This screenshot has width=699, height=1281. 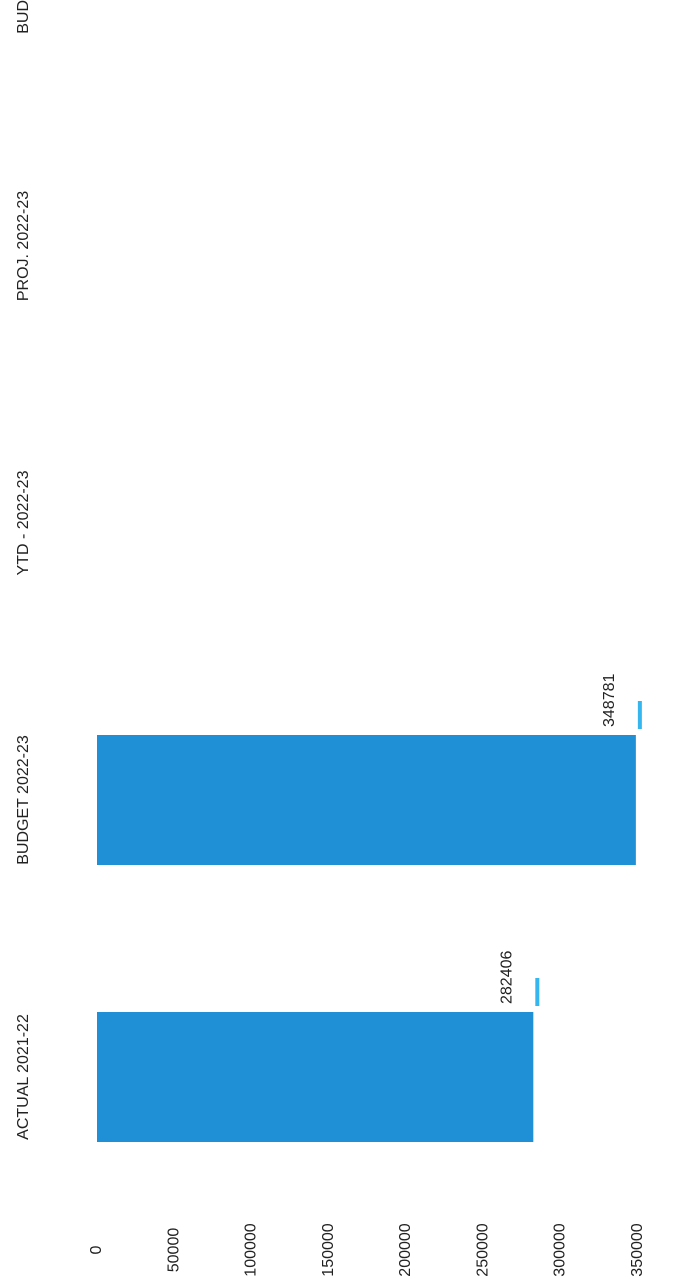 What do you see at coordinates (506, 977) in the screenshot?
I see `bar-data-label: 282406` at bounding box center [506, 977].